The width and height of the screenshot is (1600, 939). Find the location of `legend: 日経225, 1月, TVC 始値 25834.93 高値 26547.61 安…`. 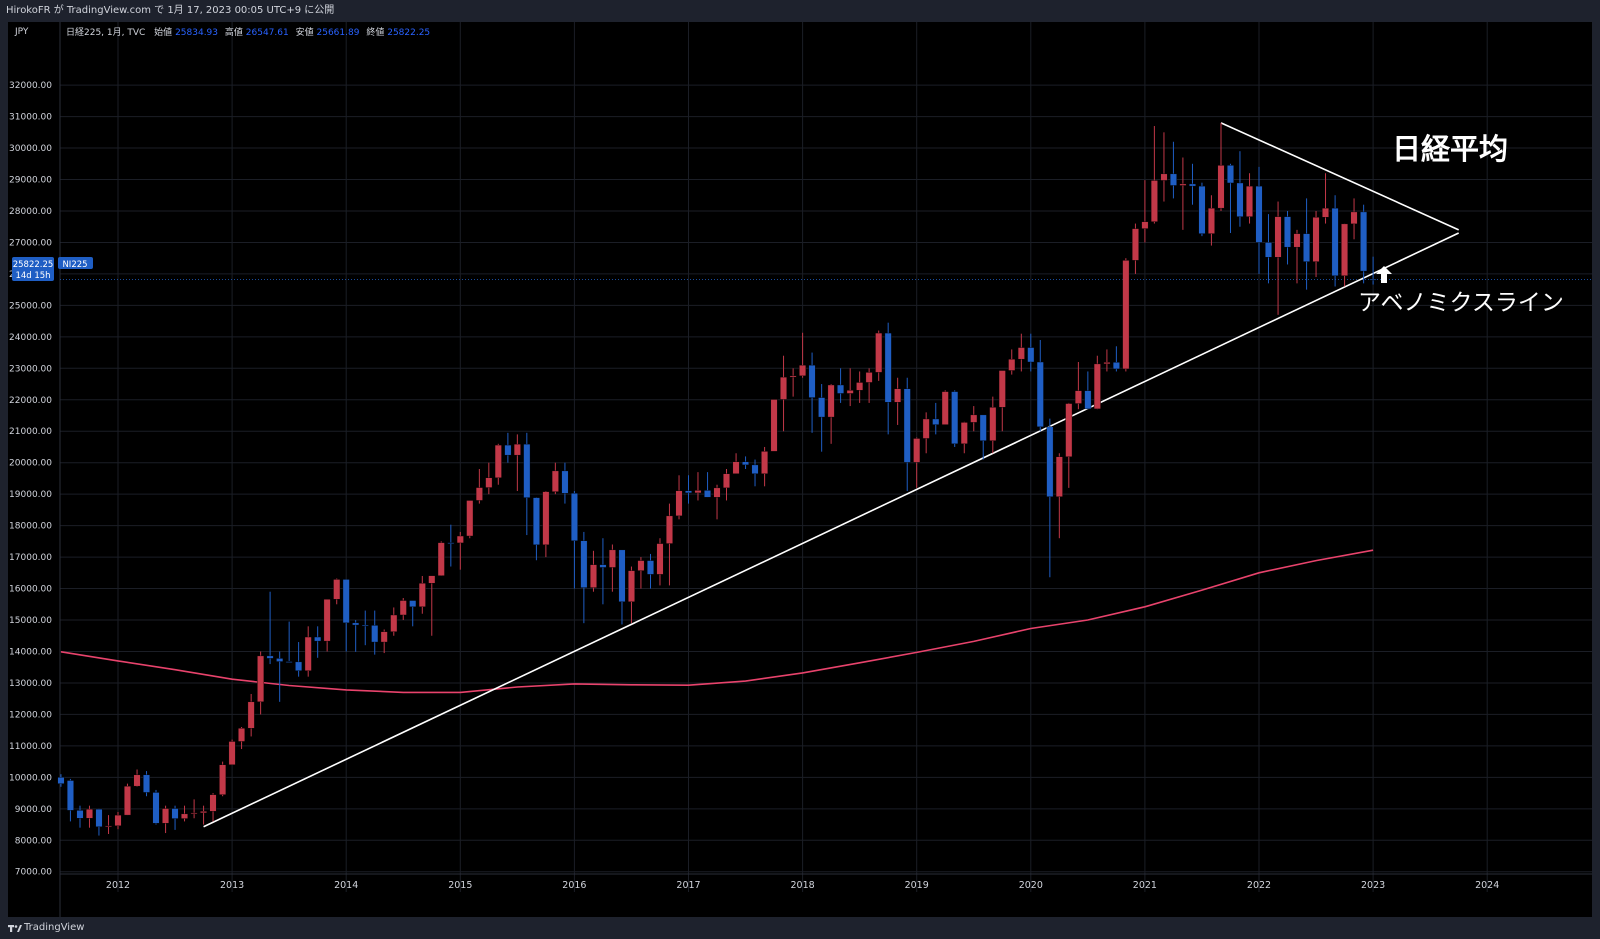

legend: 日経225, 1月, TVC 始値 25834.93 高値 26547.61 安… is located at coordinates (248, 32).